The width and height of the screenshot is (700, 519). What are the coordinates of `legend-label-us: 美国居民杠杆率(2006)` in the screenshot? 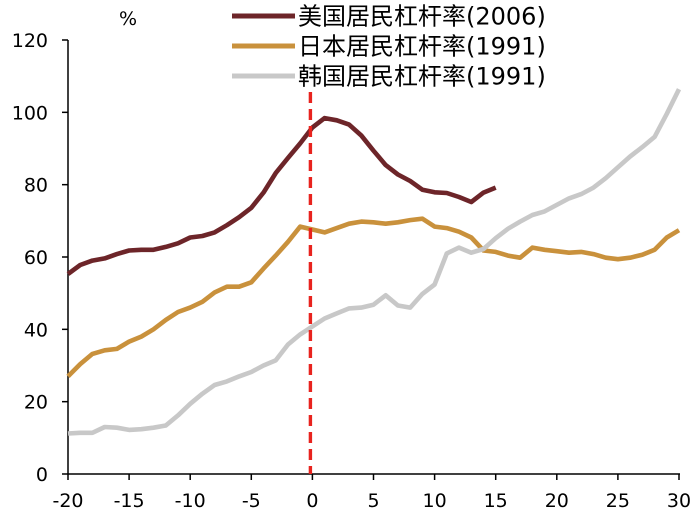 It's located at (422, 17).